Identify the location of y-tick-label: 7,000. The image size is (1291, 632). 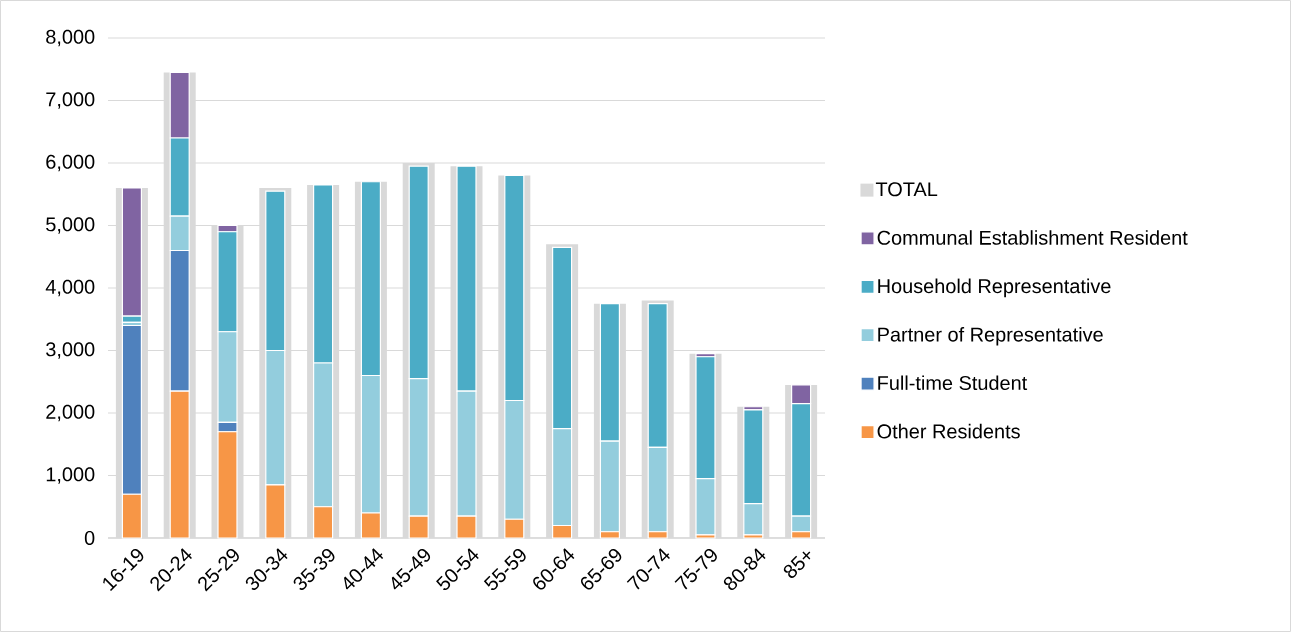
(70, 100).